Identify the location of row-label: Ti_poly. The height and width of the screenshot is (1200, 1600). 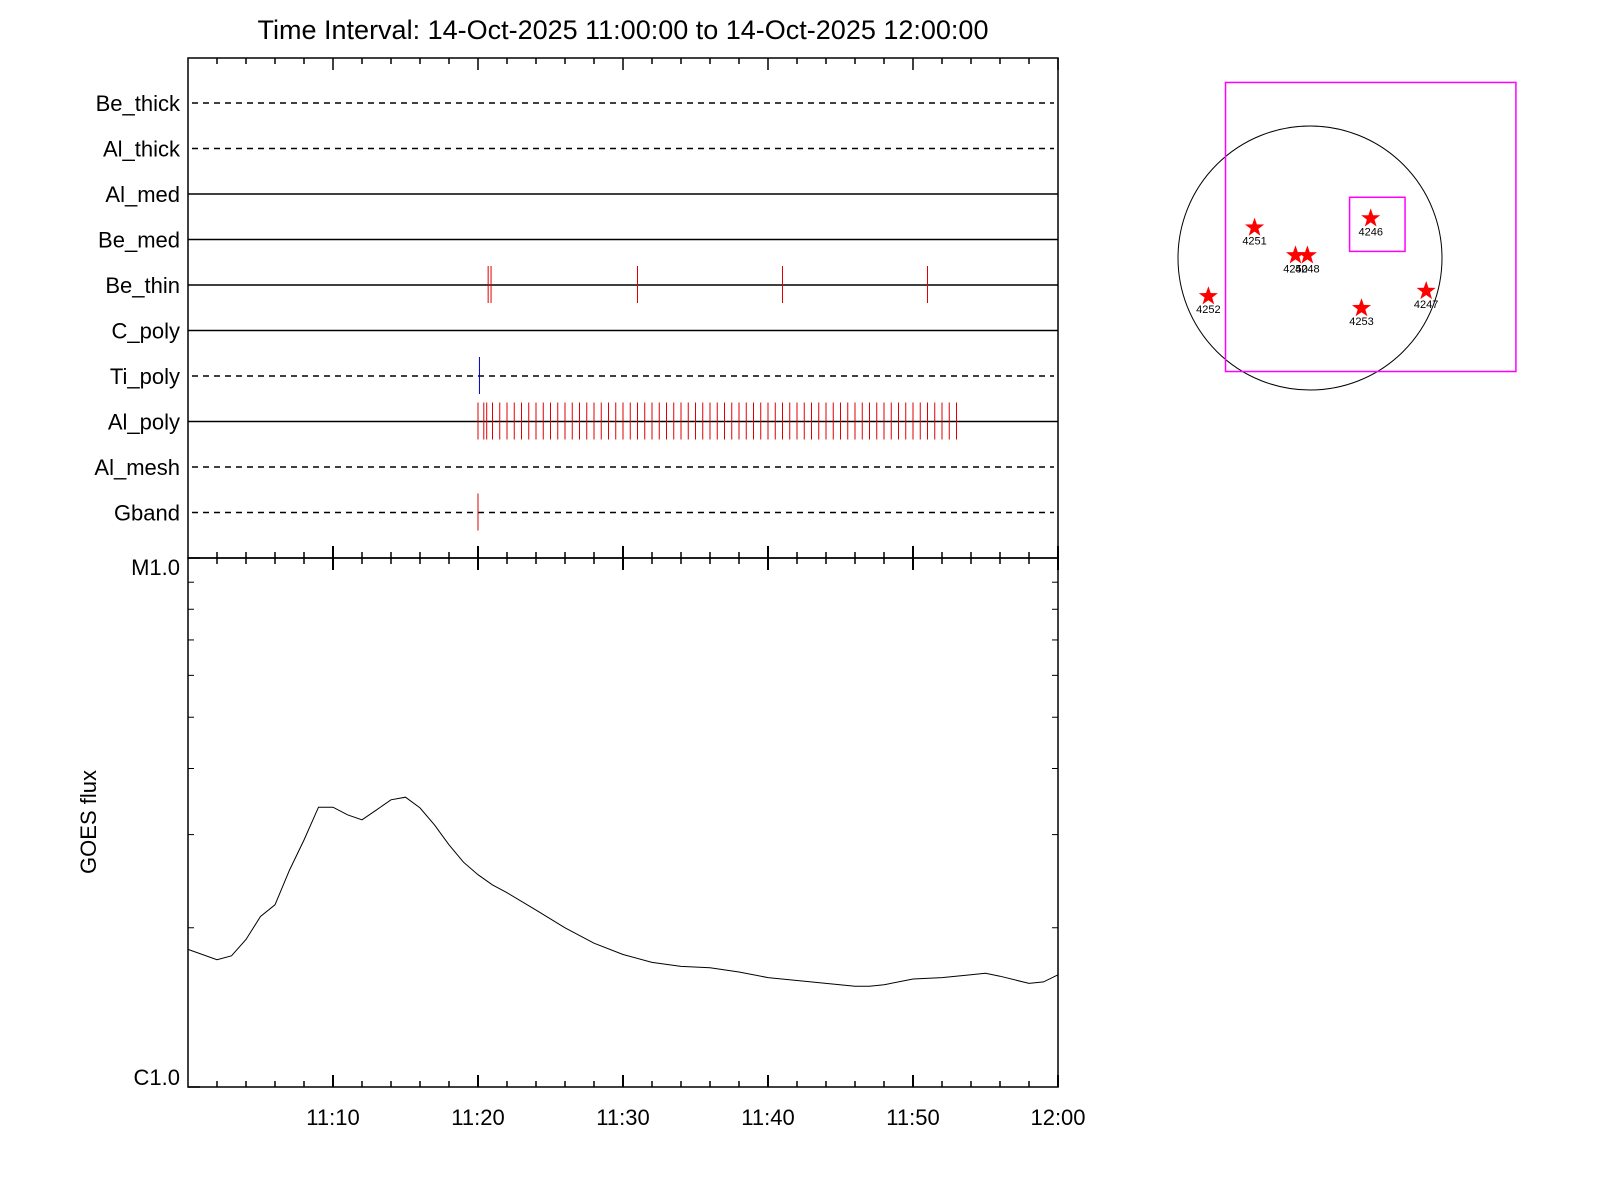
(145, 376).